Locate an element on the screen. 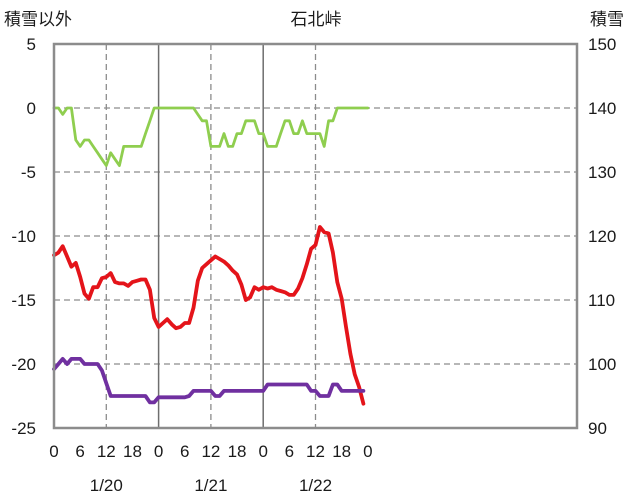  right-tick-label: 110 is located at coordinates (601, 300).